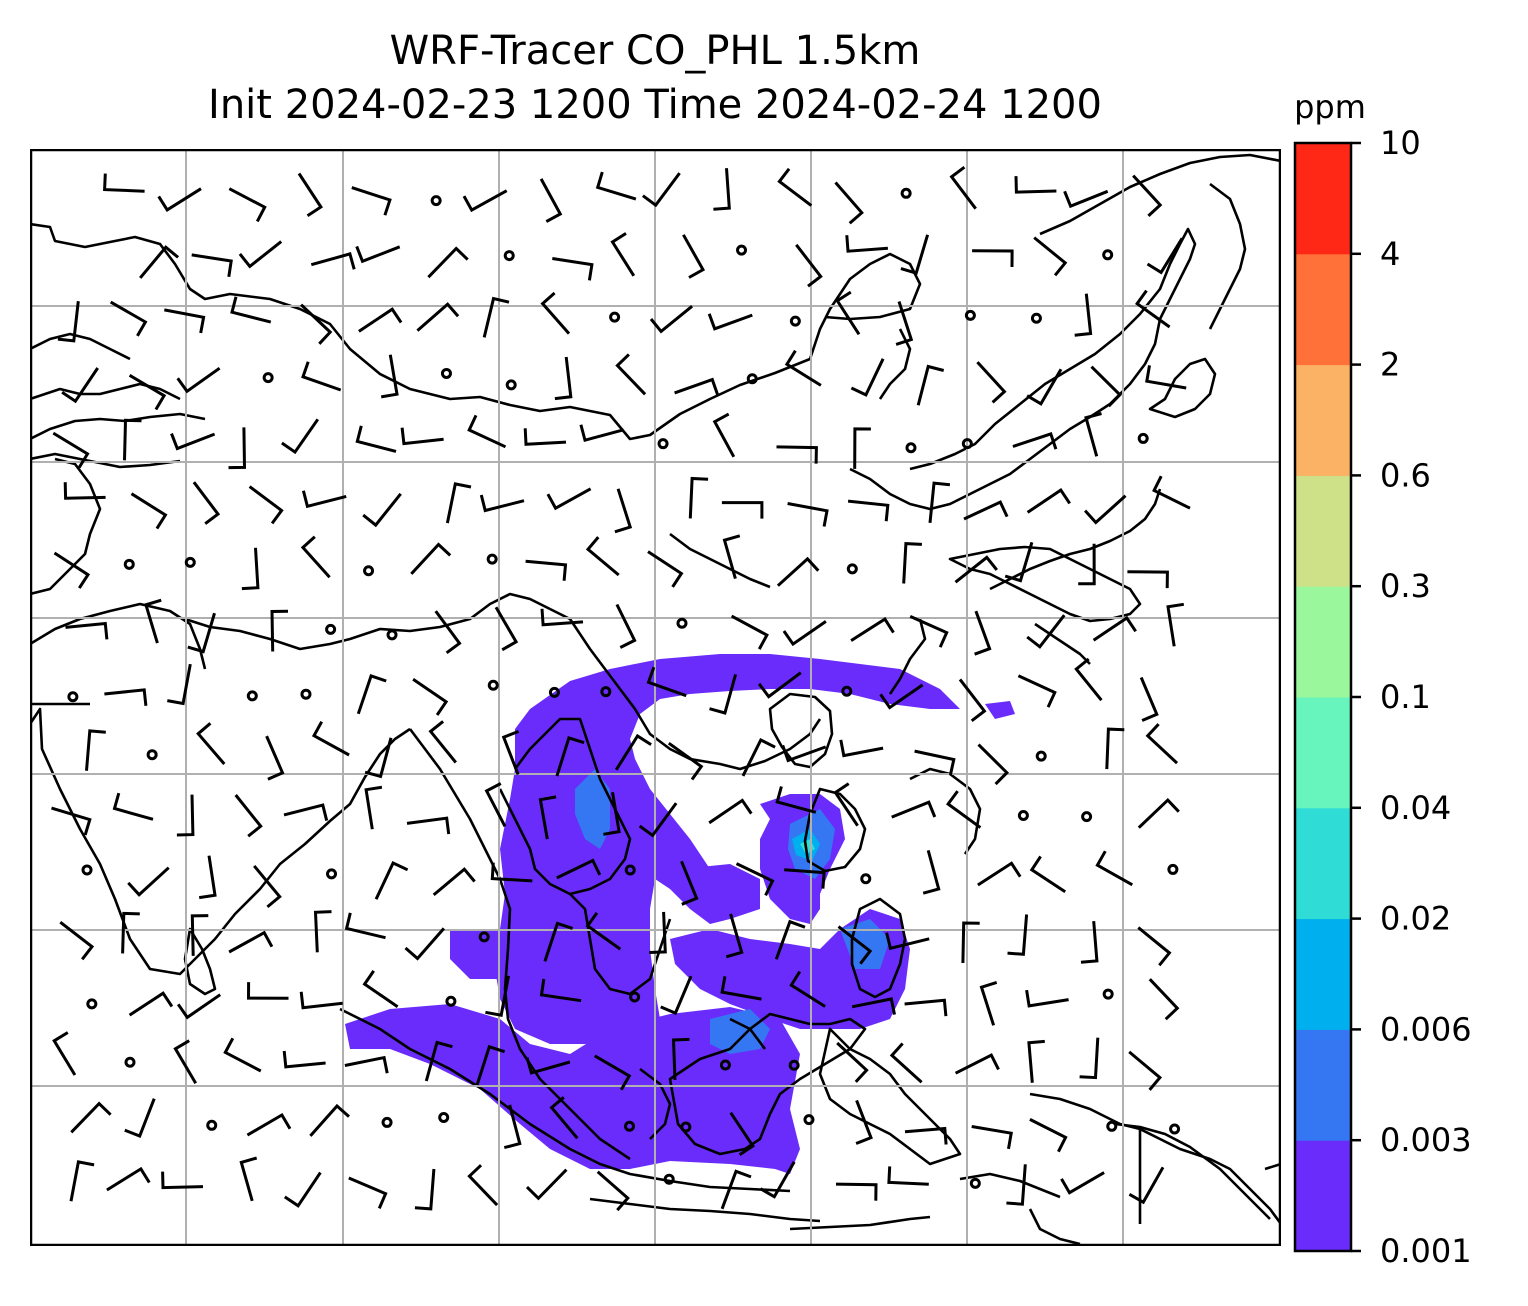  I want to click on colorbar-band, so click(1323, 531).